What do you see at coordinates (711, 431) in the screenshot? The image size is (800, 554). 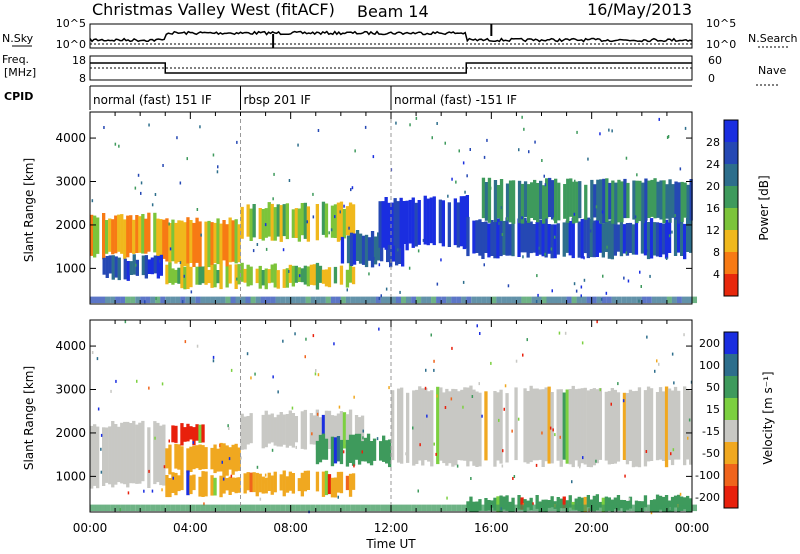 I see `colorbar-tick-label: -15` at bounding box center [711, 431].